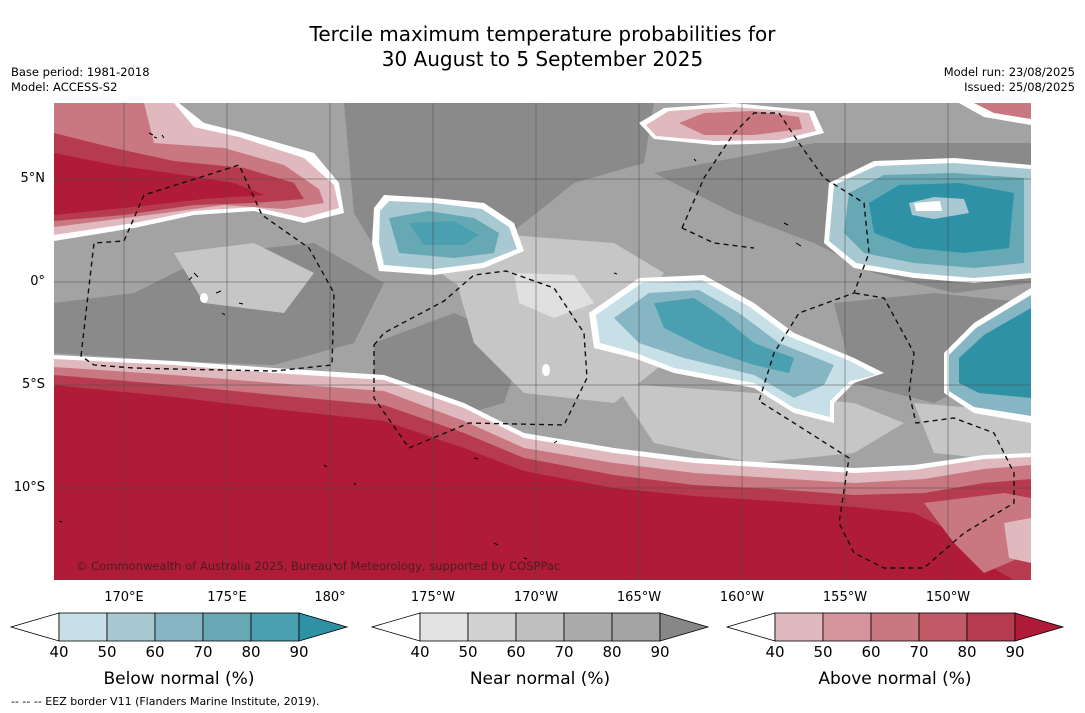 The height and width of the screenshot is (713, 1085). What do you see at coordinates (540, 627) in the screenshot?
I see `colorbar-near-normal` at bounding box center [540, 627].